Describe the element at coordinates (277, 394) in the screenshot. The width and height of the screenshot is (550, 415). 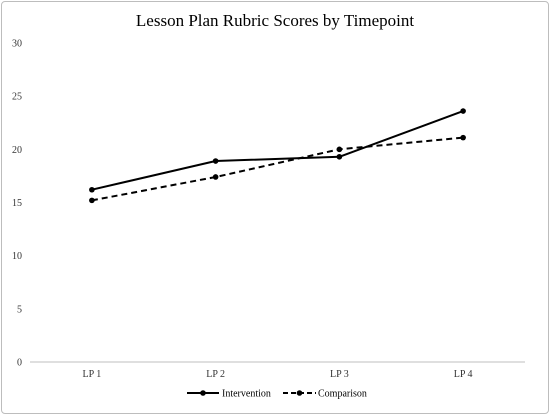
I see `legend: Intervention Comparison` at that location.